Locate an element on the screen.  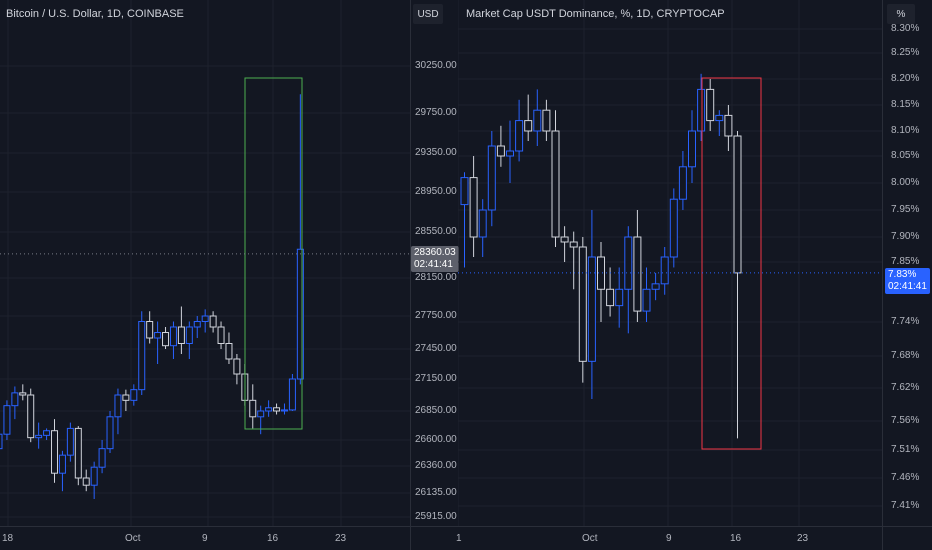
percent-label: % is located at coordinates (901, 14).